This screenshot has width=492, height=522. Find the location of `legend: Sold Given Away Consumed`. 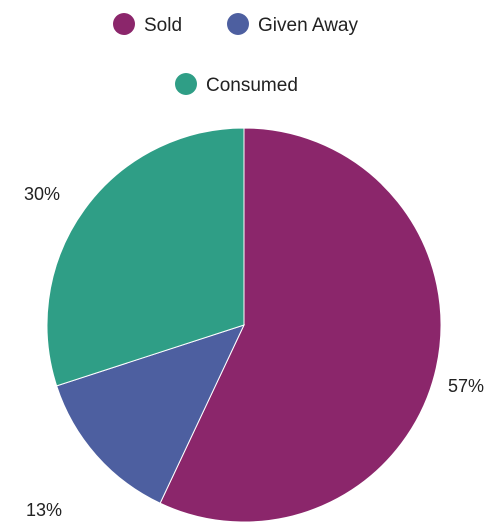

legend: Sold Given Away Consumed is located at coordinates (235, 54).